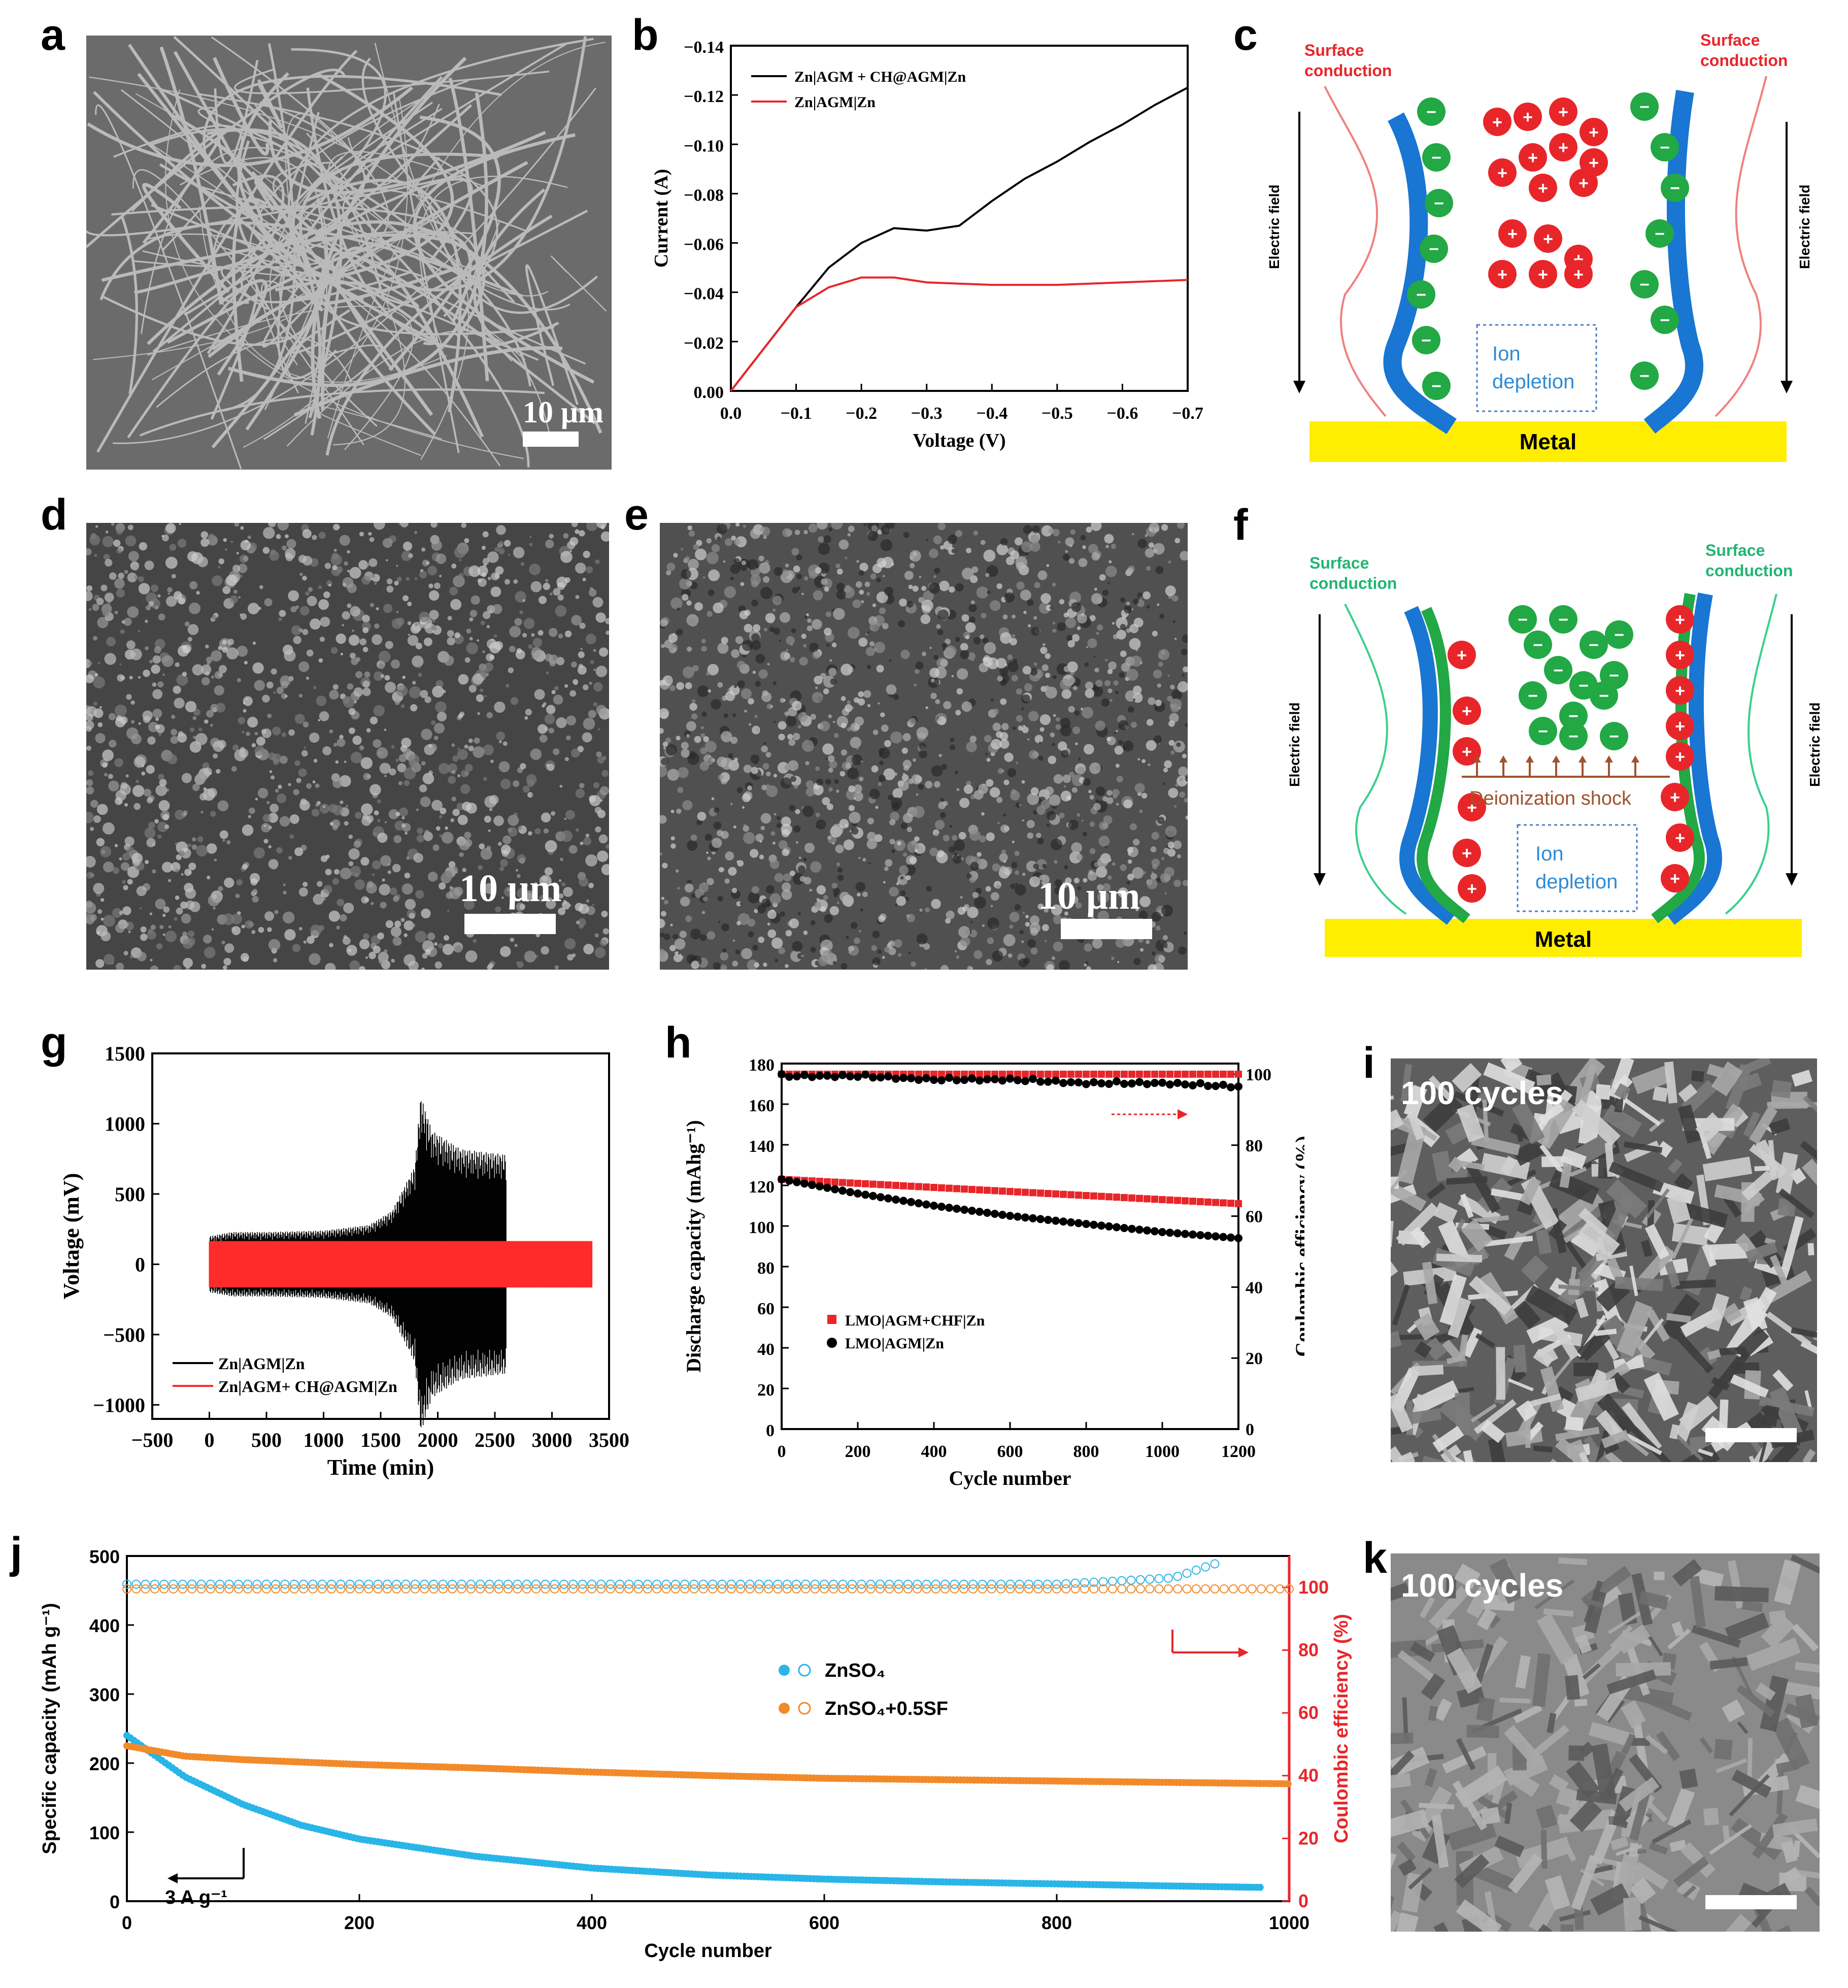 Image resolution: width=1848 pixels, height=1988 pixels. I want to click on x-tick-label: −0.3, so click(927, 413).